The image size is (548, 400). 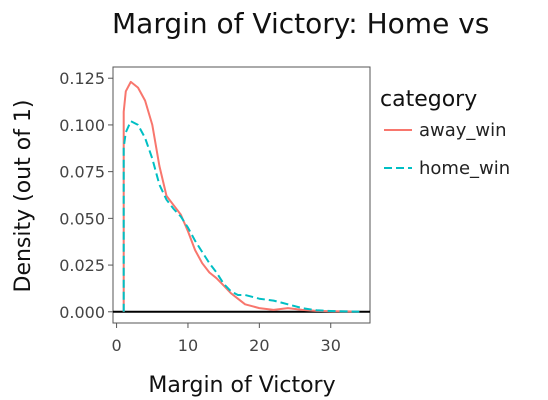 I want to click on chart-title: Margin of Victory: Home vs, so click(x=300, y=23).